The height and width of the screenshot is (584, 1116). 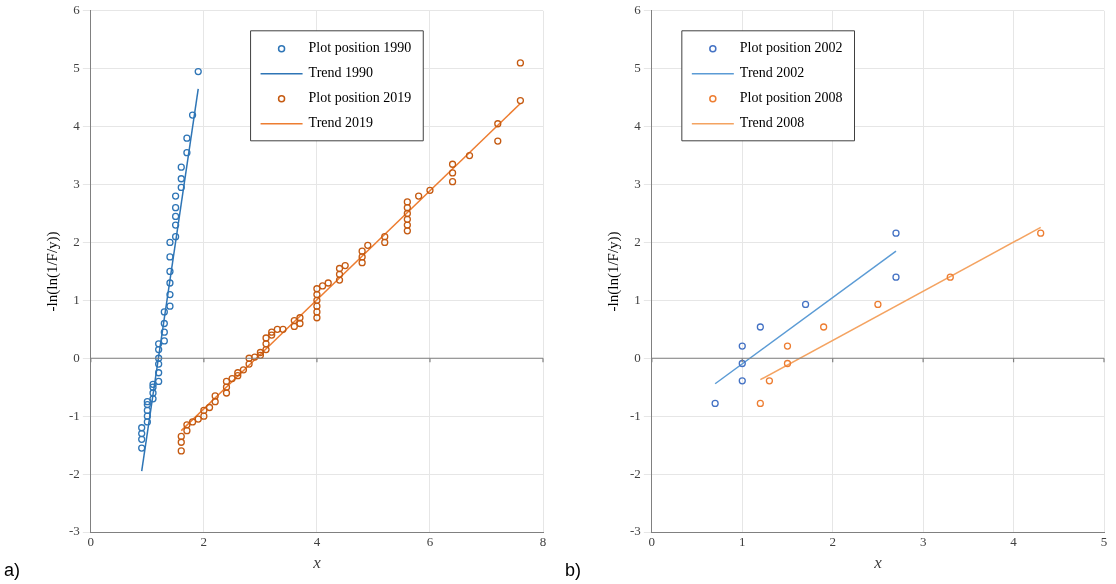 What do you see at coordinates (791, 98) in the screenshot?
I see `legend-label: Plot position 2008` at bounding box center [791, 98].